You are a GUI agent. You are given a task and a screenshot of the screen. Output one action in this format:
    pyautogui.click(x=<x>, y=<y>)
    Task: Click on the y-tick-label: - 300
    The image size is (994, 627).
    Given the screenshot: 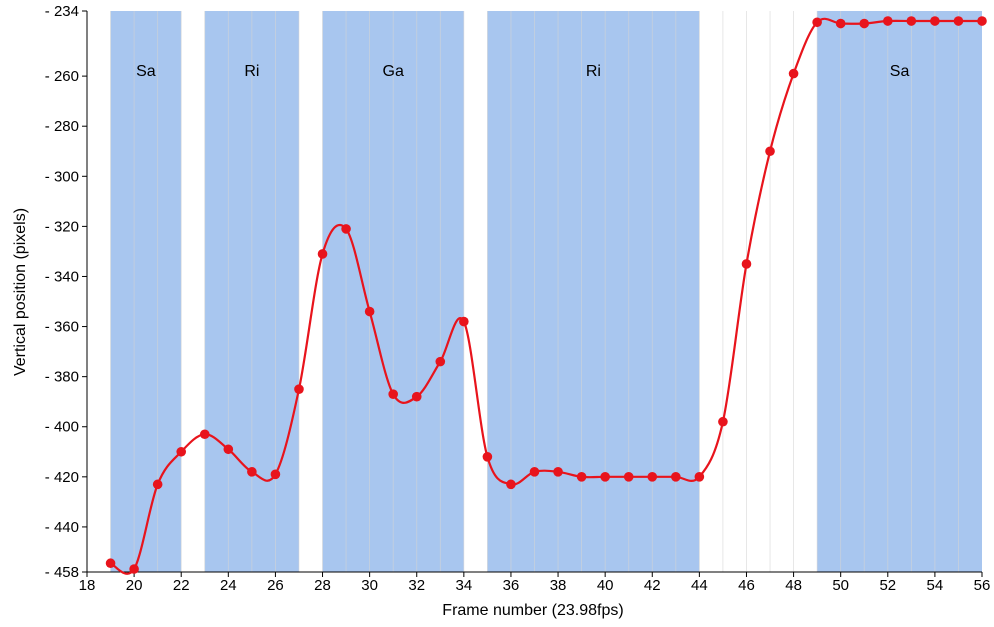 What is the action you would take?
    pyautogui.click(x=62, y=176)
    